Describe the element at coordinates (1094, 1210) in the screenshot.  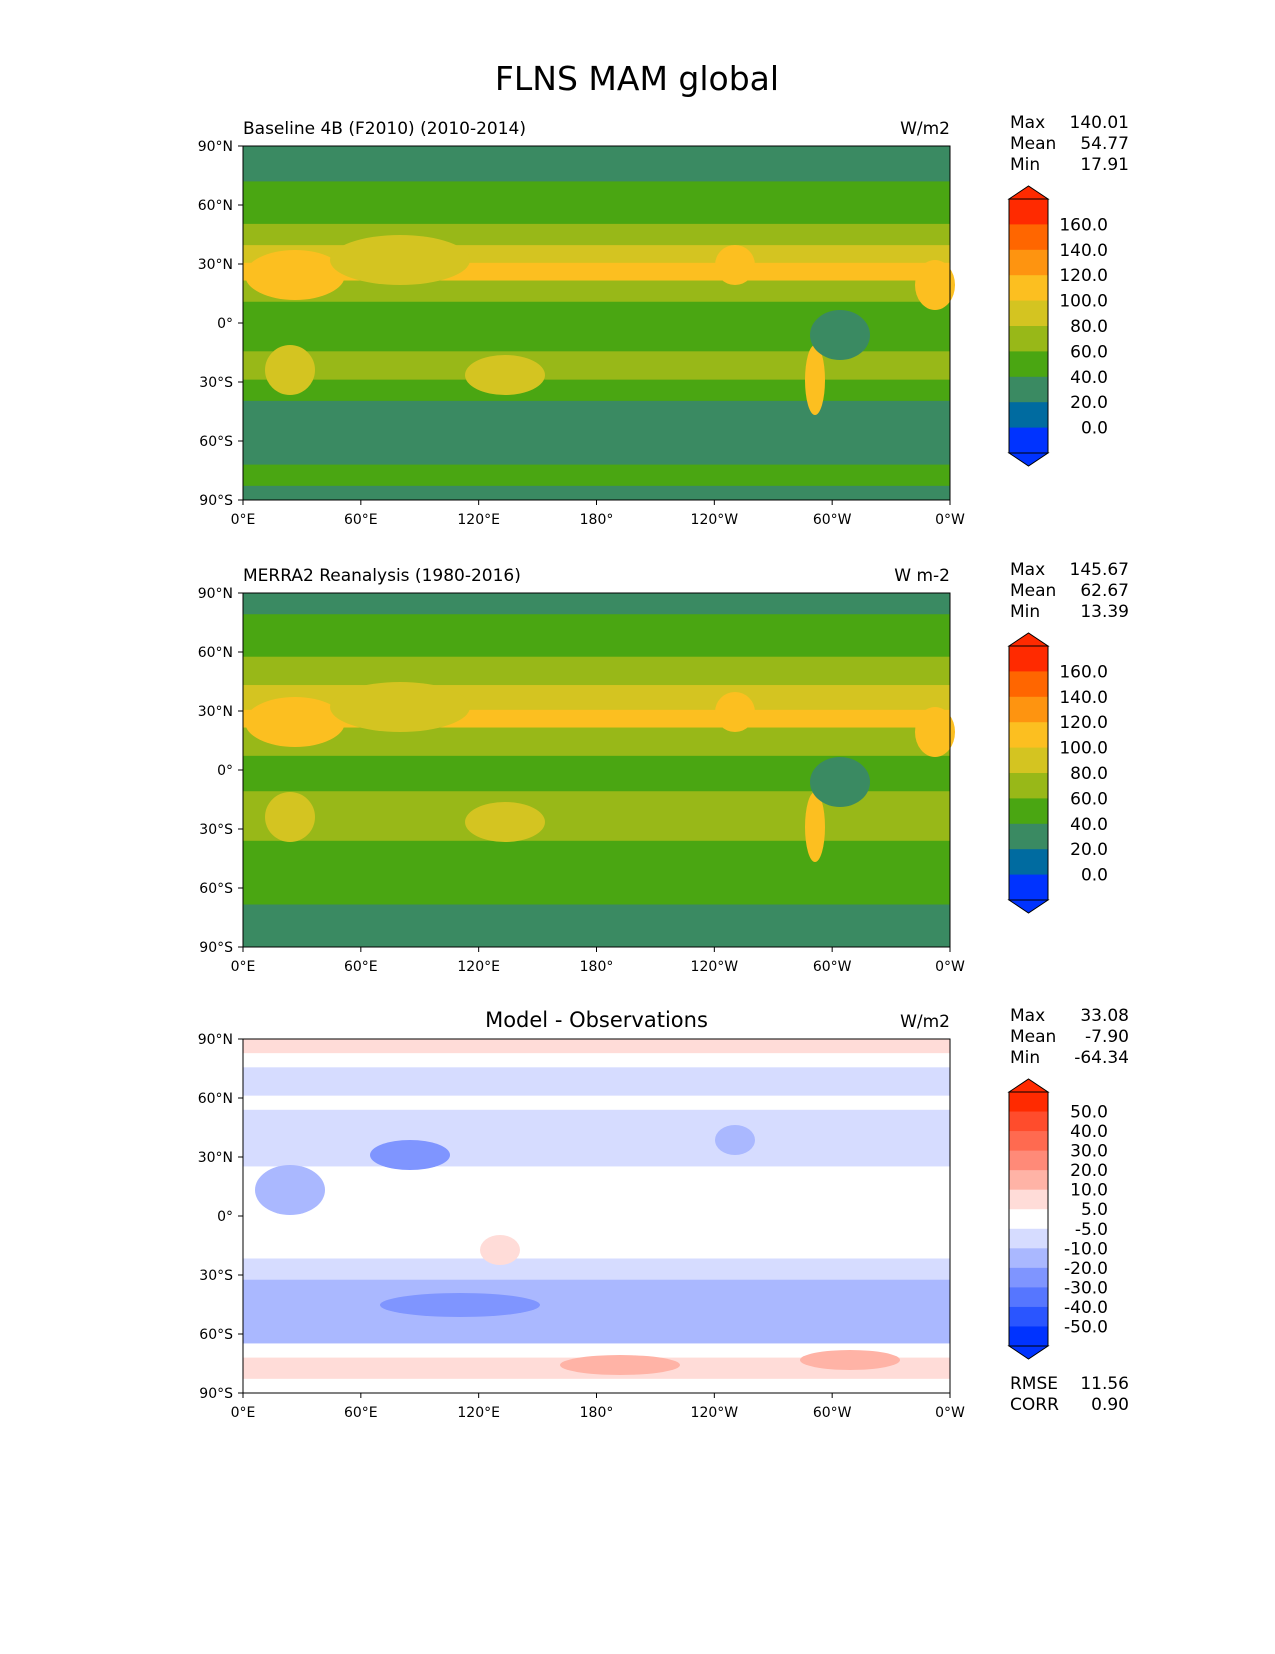
I see `colorbar-label: 5.0` at that location.